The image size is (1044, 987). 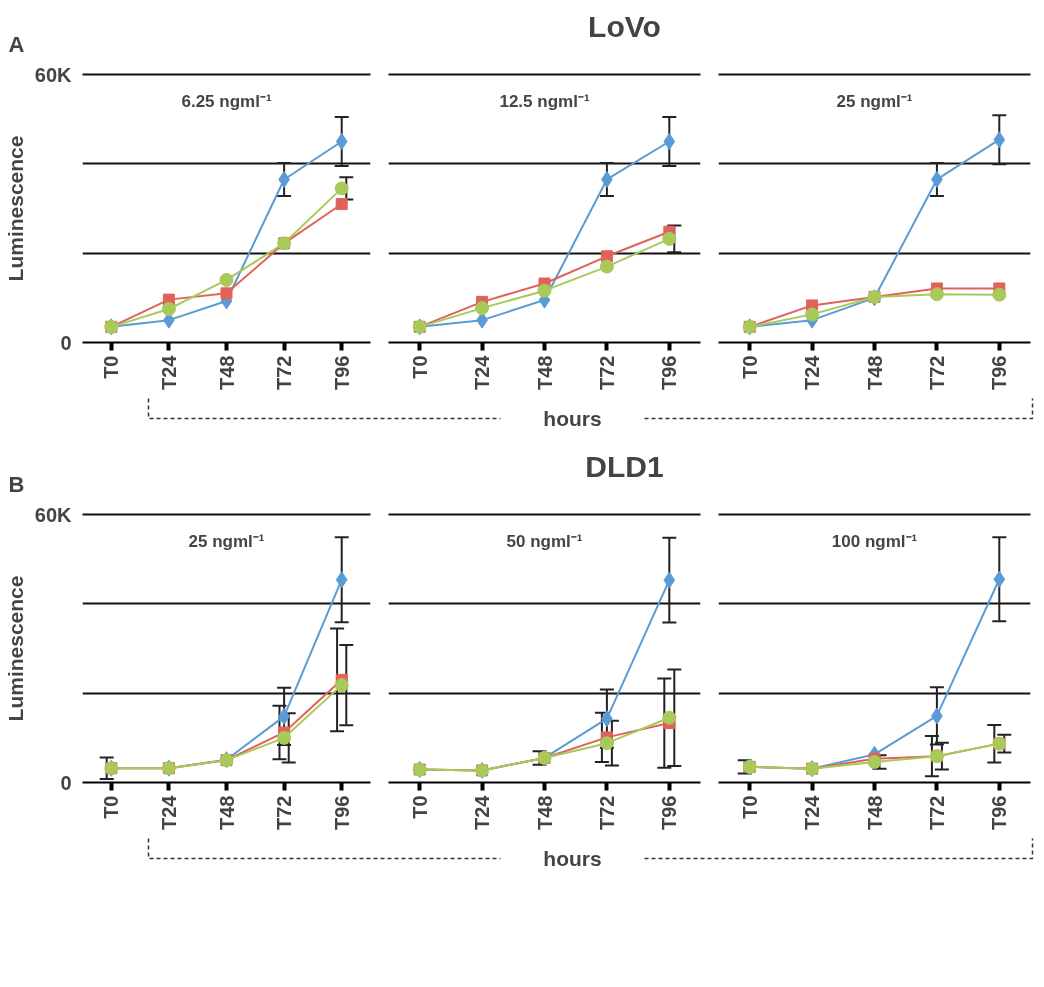 What do you see at coordinates (624, 466) in the screenshot?
I see `chart-title: DLD1` at bounding box center [624, 466].